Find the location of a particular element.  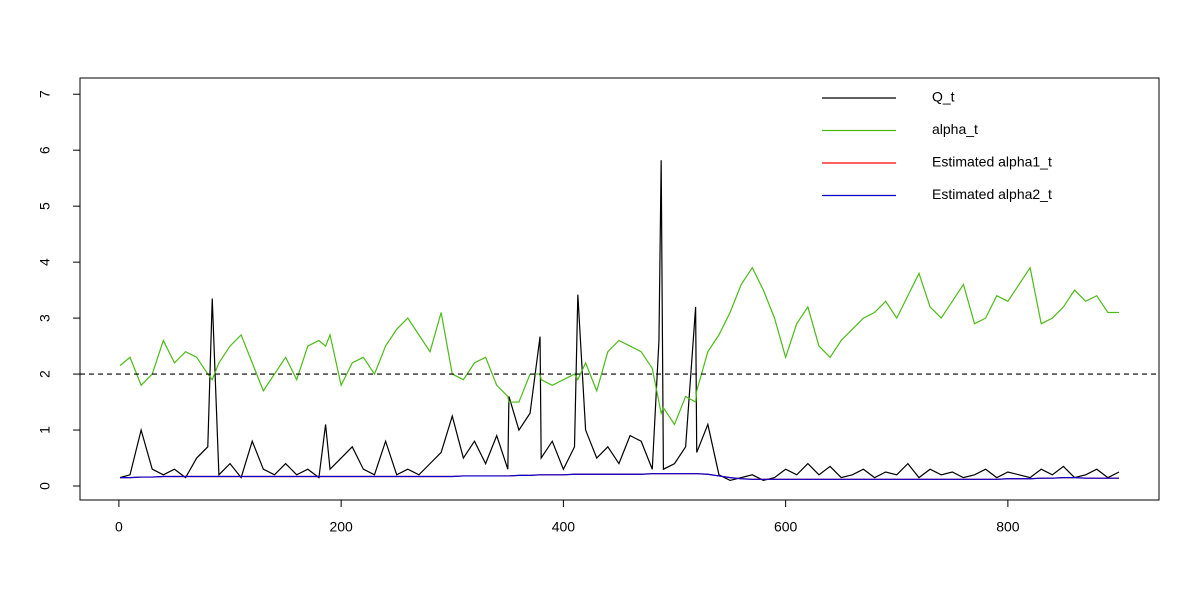

y-tick-label: 3 is located at coordinates (45, 318).